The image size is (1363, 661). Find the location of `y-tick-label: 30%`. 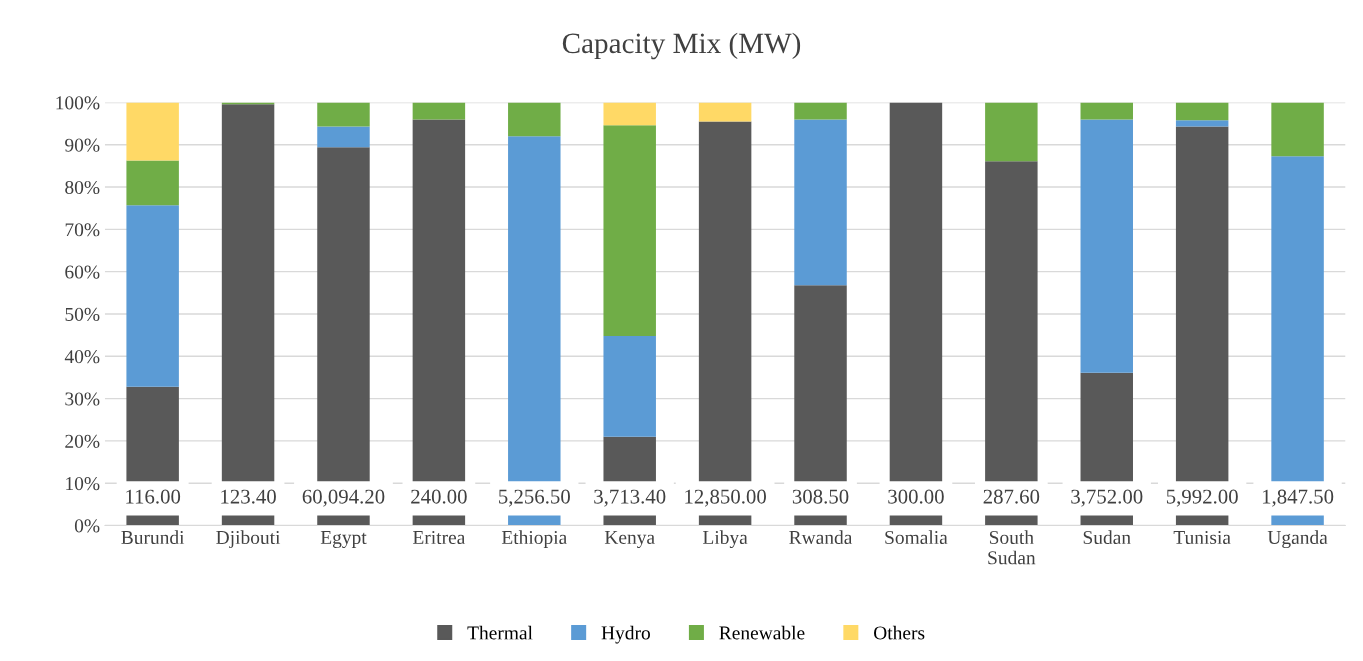

y-tick-label: 30% is located at coordinates (82, 399).